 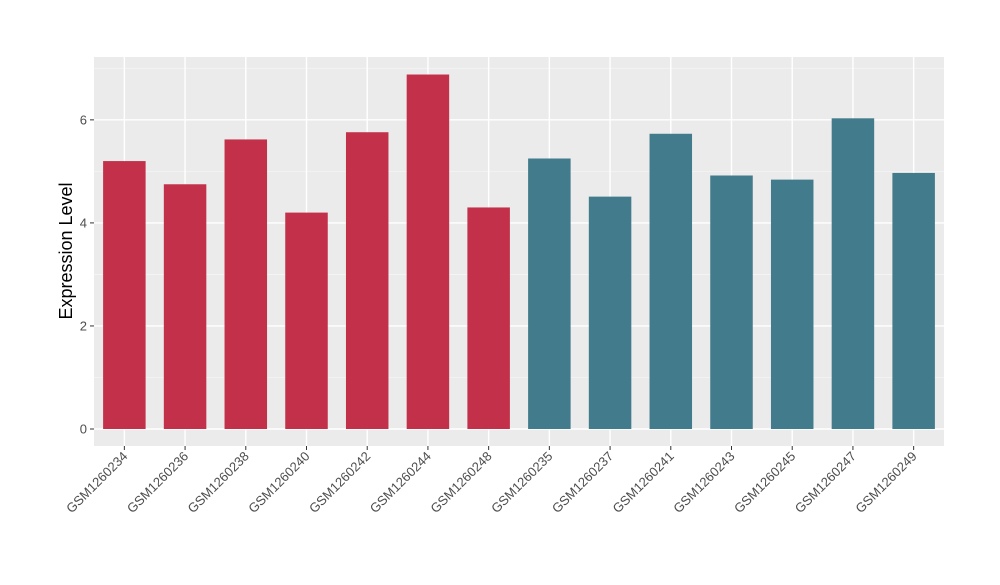 I want to click on x-tick-label: GSM1260248, so click(x=460, y=482).